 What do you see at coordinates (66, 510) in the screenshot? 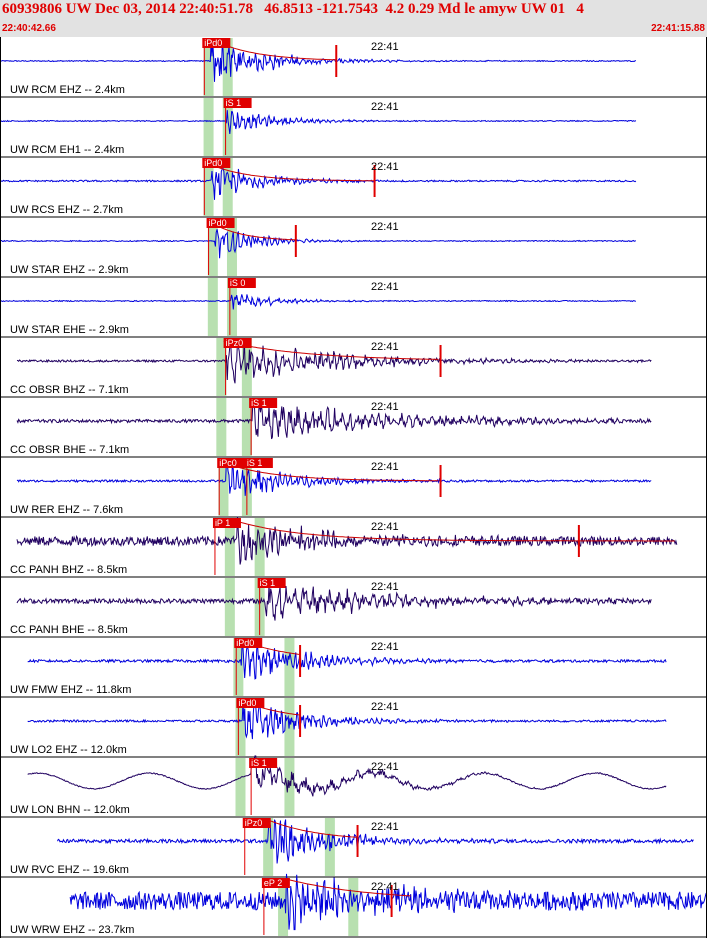
I see `station-label: UW RER EHZ -- 7.6km` at bounding box center [66, 510].